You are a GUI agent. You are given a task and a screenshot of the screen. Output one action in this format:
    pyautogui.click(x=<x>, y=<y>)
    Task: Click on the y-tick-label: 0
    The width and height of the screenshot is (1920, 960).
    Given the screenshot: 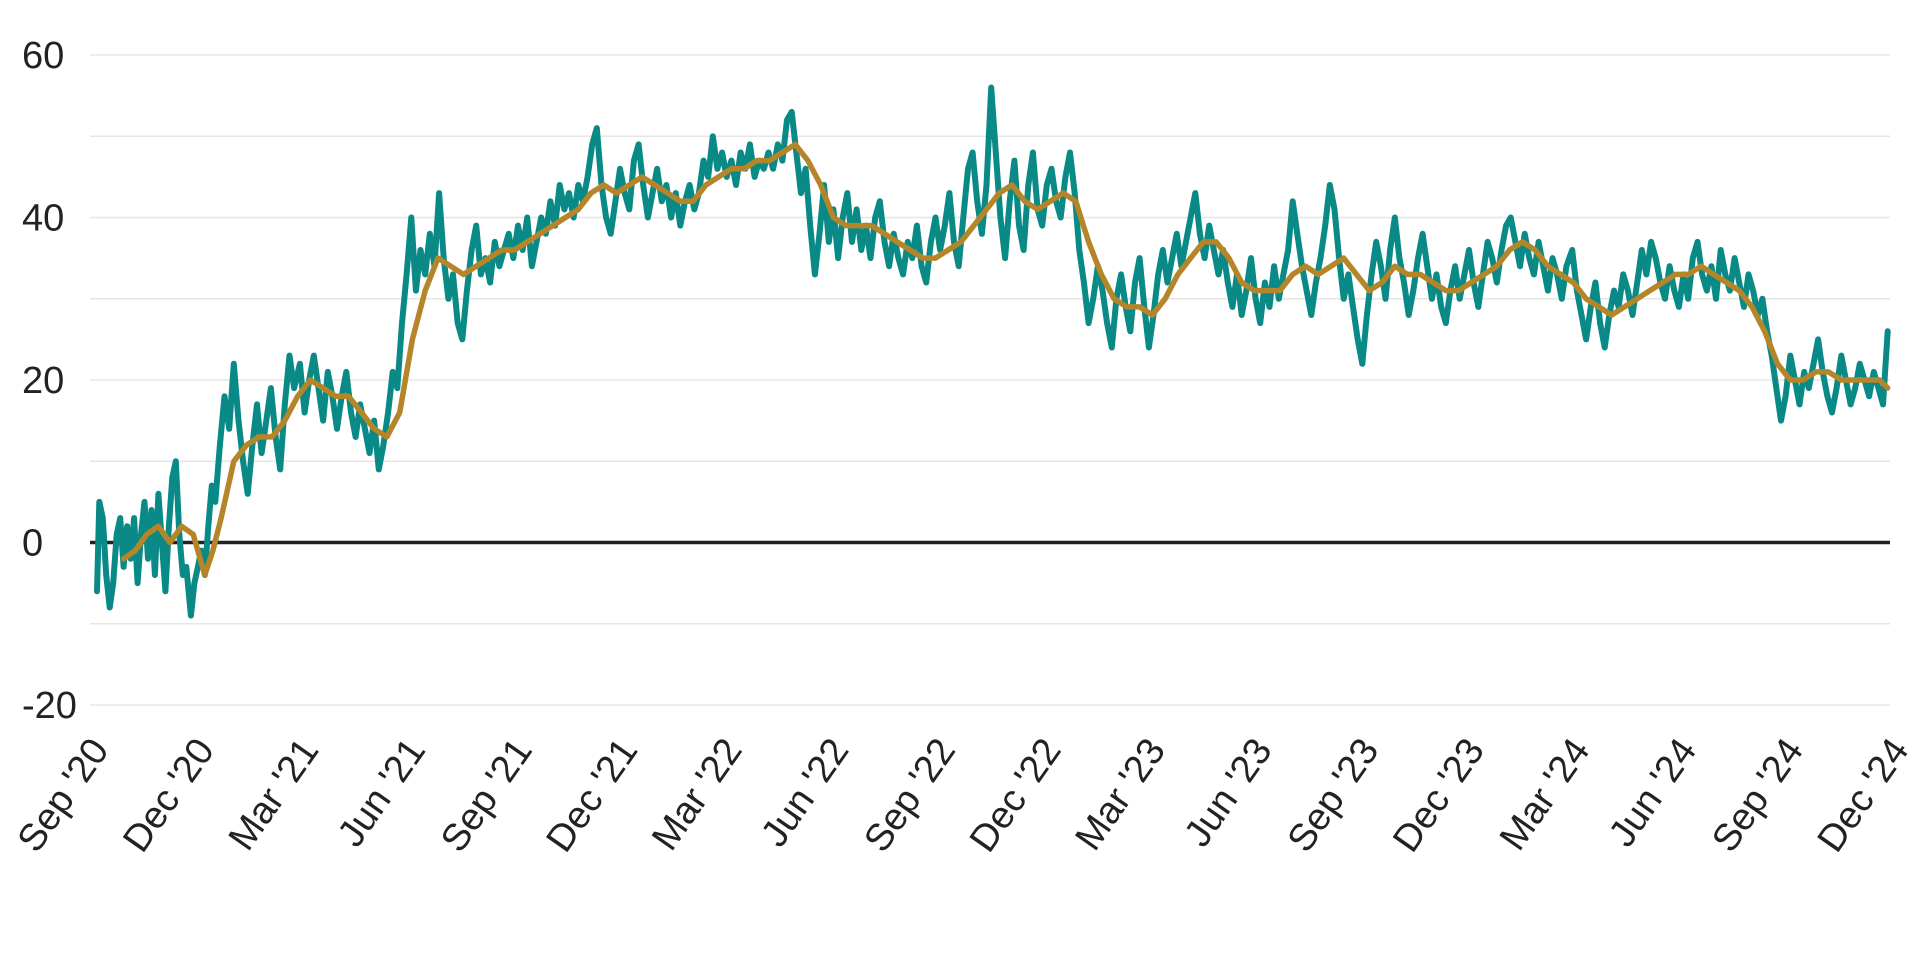 What is the action you would take?
    pyautogui.click(x=32, y=544)
    